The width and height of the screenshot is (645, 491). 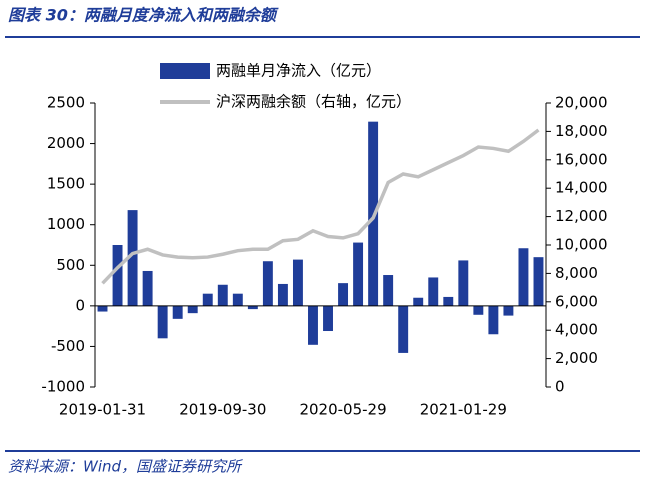 I want to click on x-tick-label: 2019-09-30, so click(x=222, y=410).